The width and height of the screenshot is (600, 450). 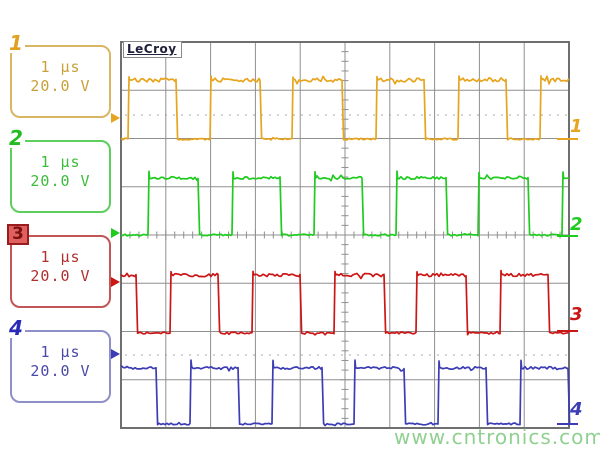 I want to click on channel-4-number-label: 4, so click(x=16, y=328).